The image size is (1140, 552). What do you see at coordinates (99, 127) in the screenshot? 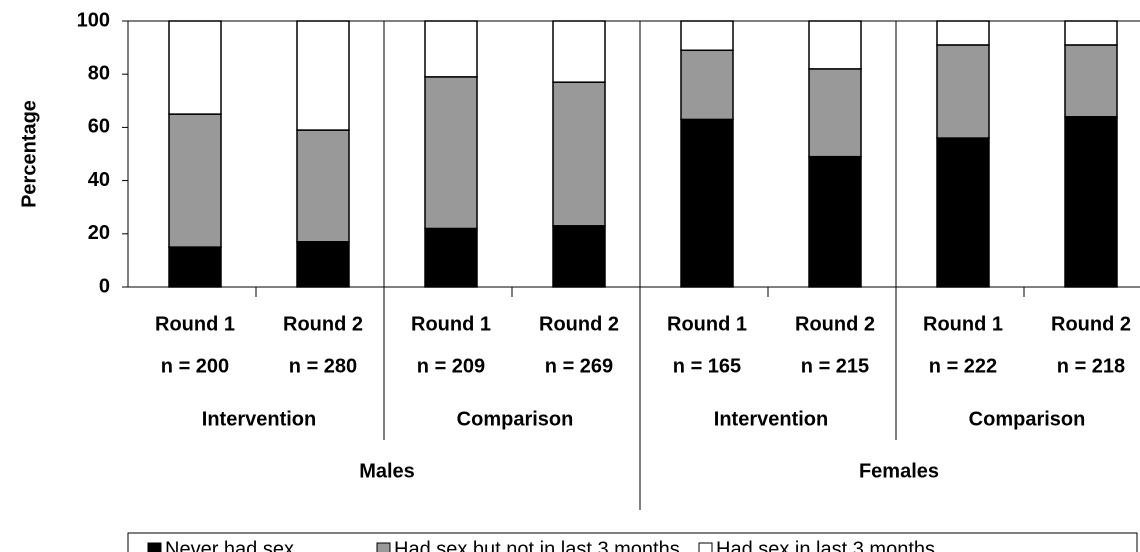
I see `y-tick-label: 60` at bounding box center [99, 127].